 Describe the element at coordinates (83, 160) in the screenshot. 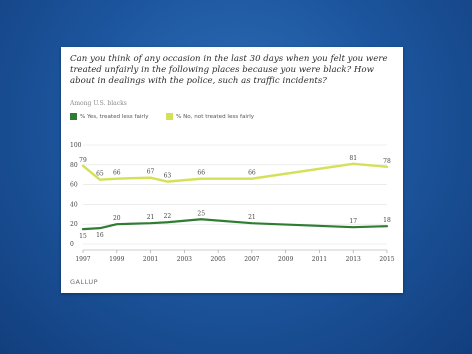

I see `data-label-s1-0: 79` at that location.